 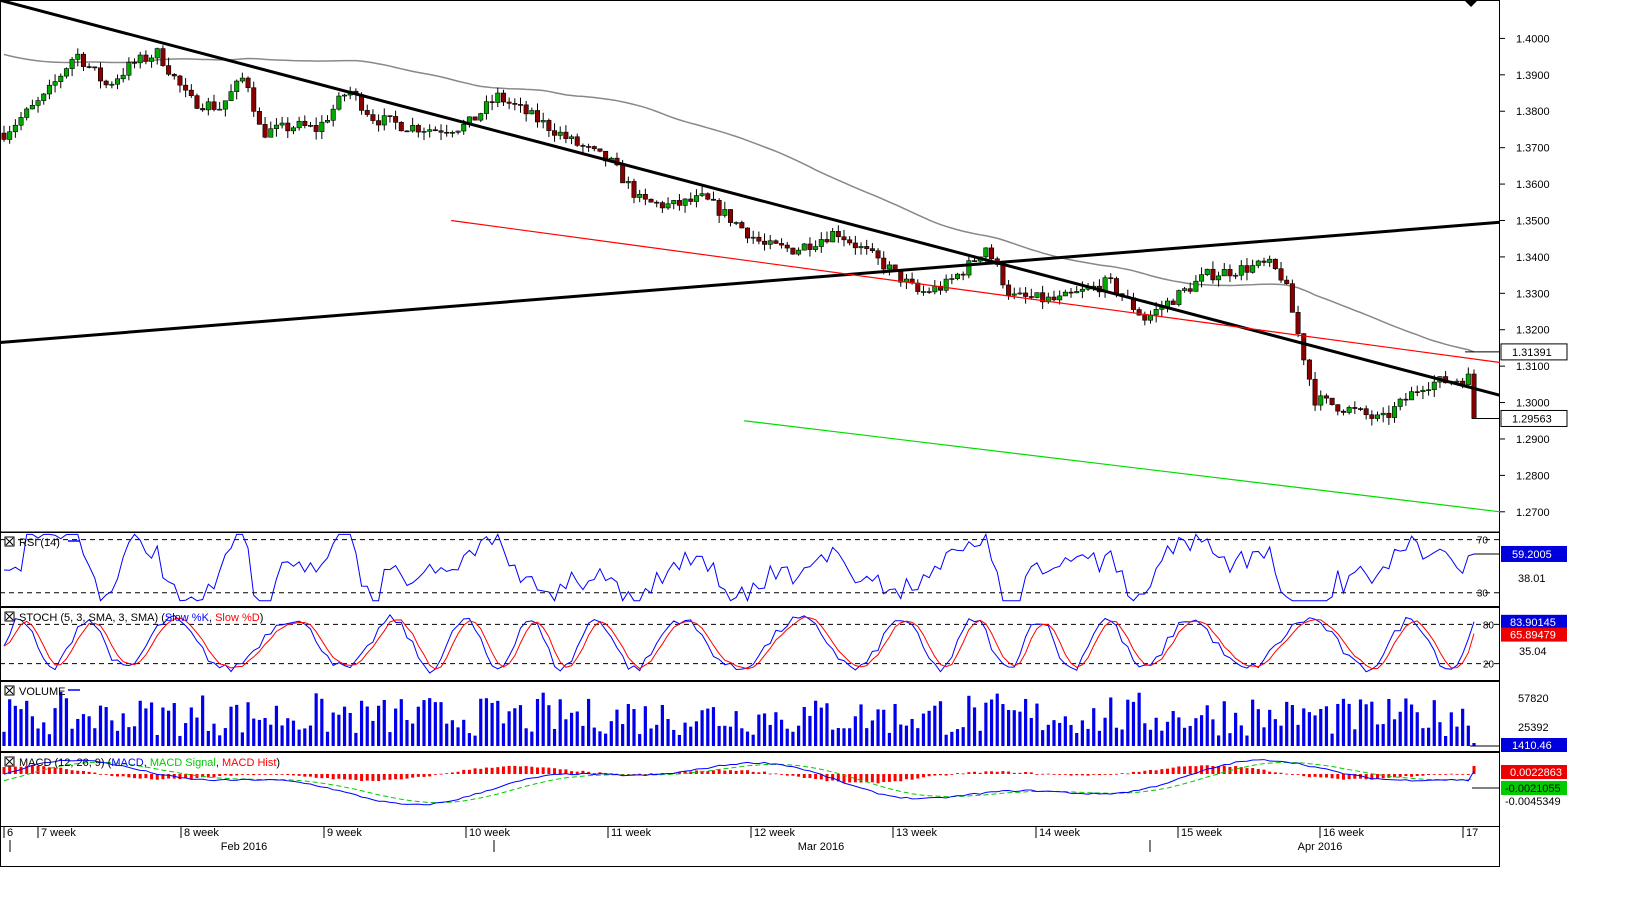 I want to click on scroll-end-marker-icon, so click(x=1471, y=3).